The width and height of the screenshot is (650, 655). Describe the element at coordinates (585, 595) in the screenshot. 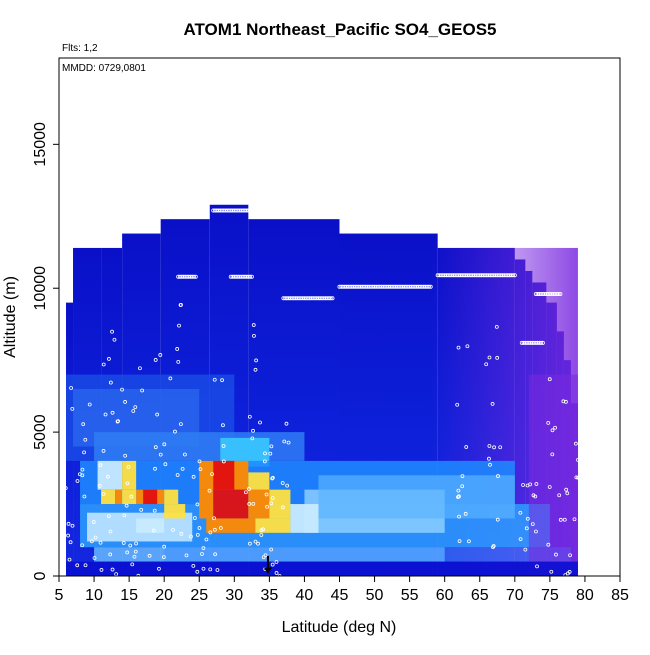

I see `x-tick-label: 80` at that location.